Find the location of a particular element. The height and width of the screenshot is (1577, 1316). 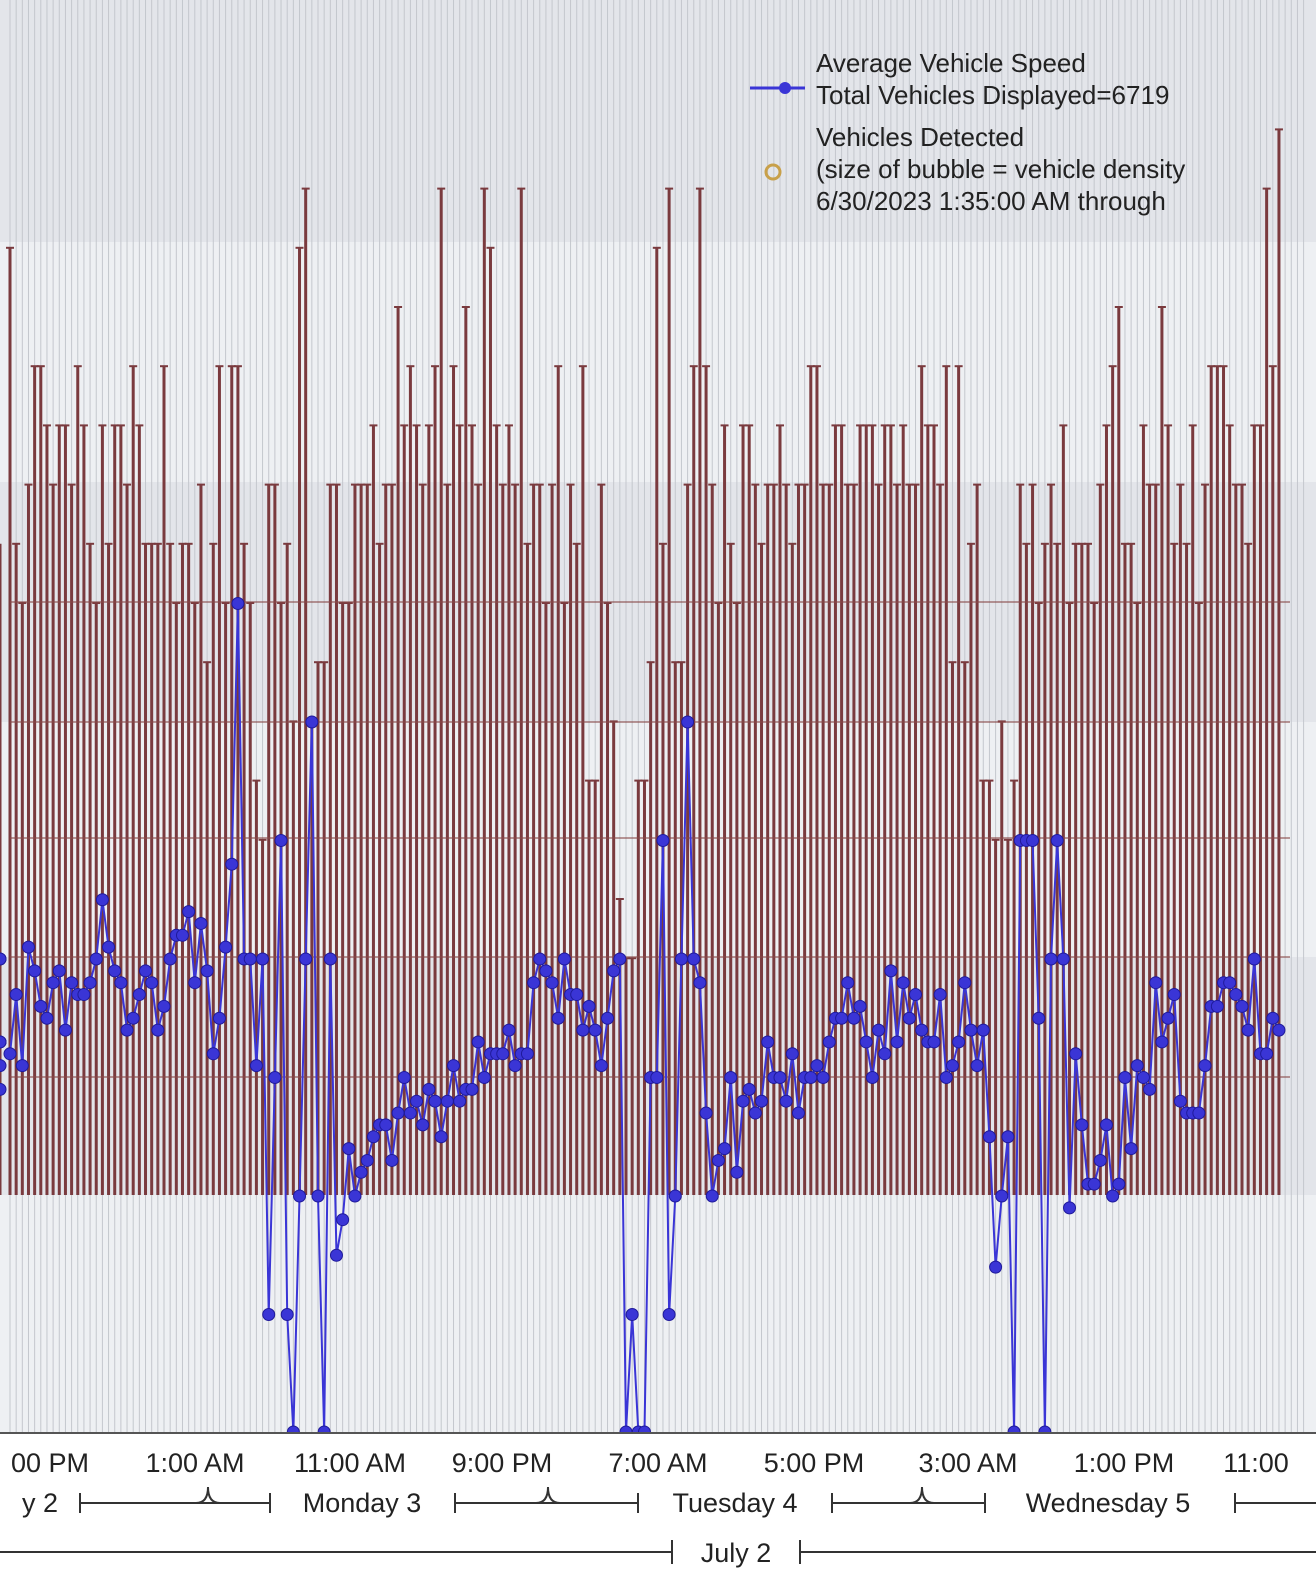

day-label: Monday 3 is located at coordinates (362, 1503).